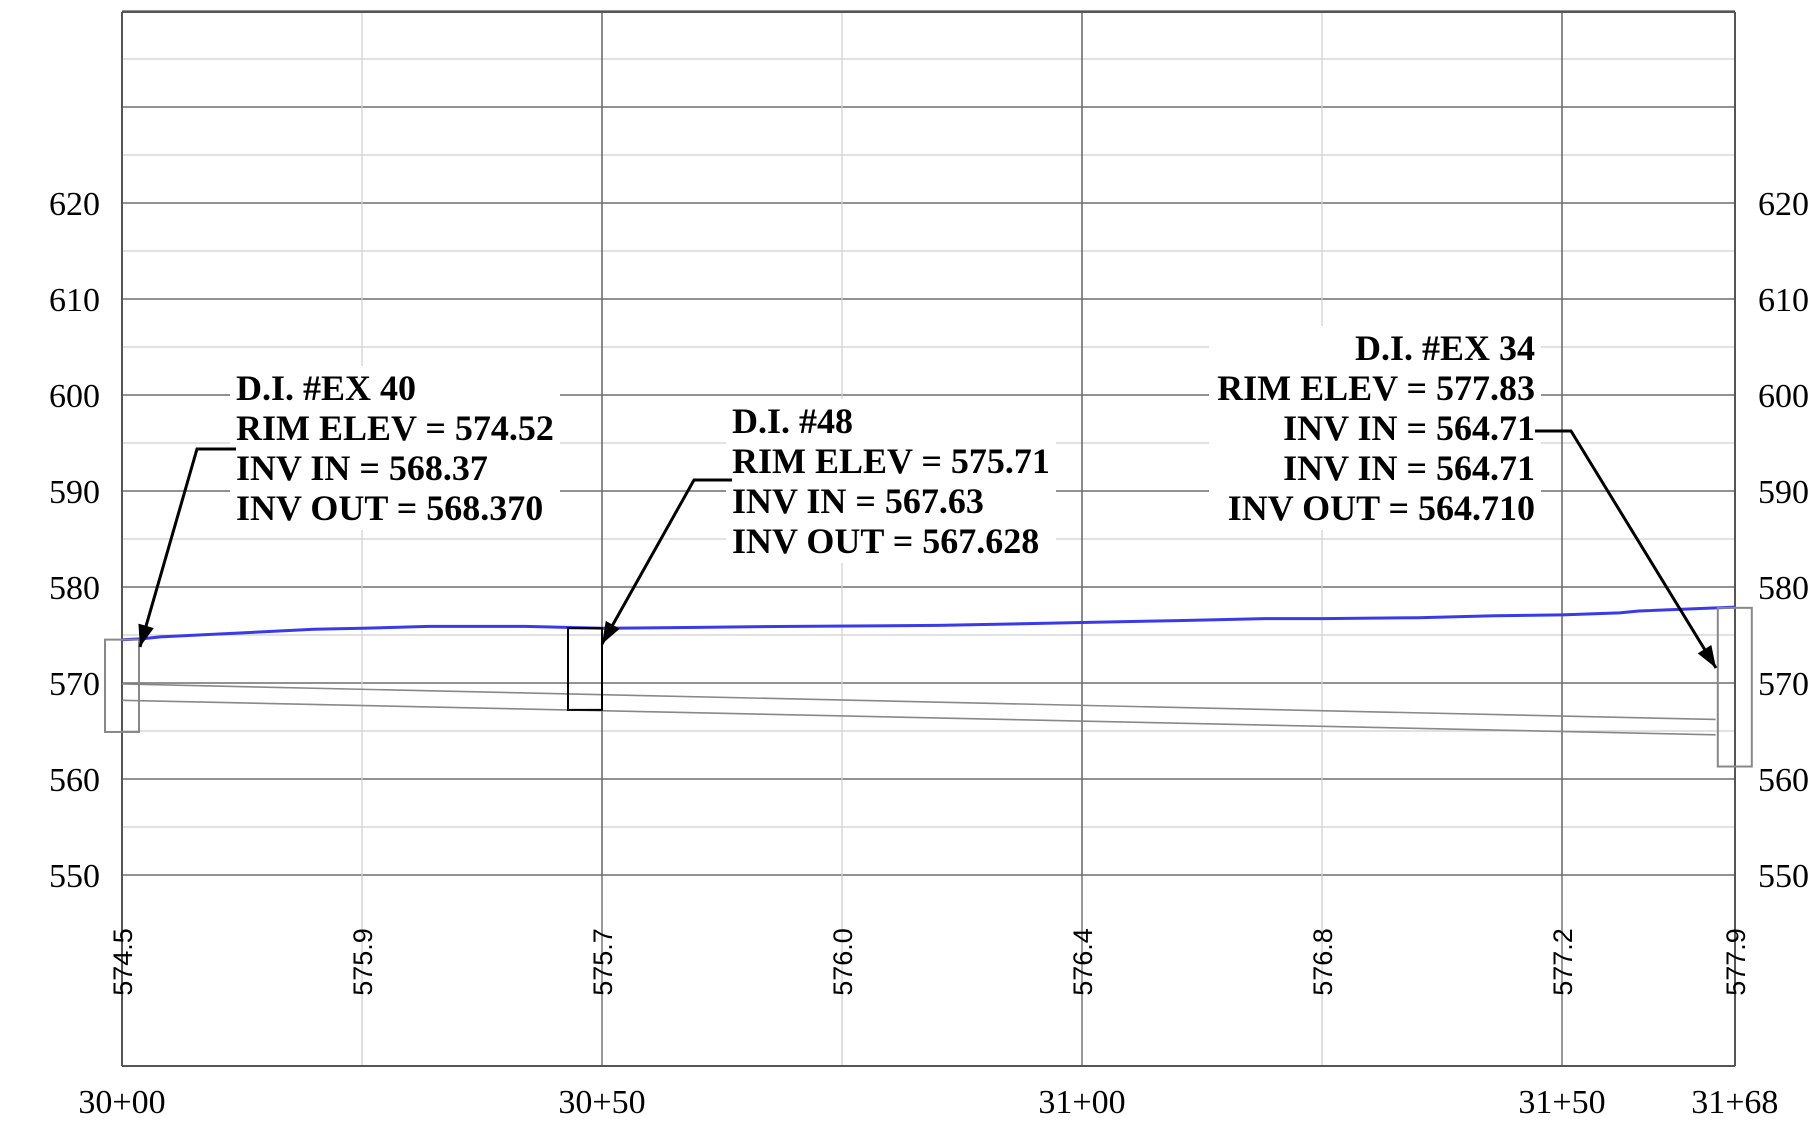 Image resolution: width=1816 pixels, height=1133 pixels. I want to click on ground-elevation-label: 576.8, so click(1323, 962).